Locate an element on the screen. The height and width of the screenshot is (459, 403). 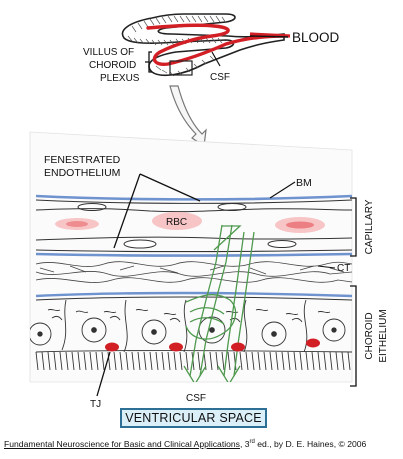
connective-tissue is located at coordinates (193, 272).